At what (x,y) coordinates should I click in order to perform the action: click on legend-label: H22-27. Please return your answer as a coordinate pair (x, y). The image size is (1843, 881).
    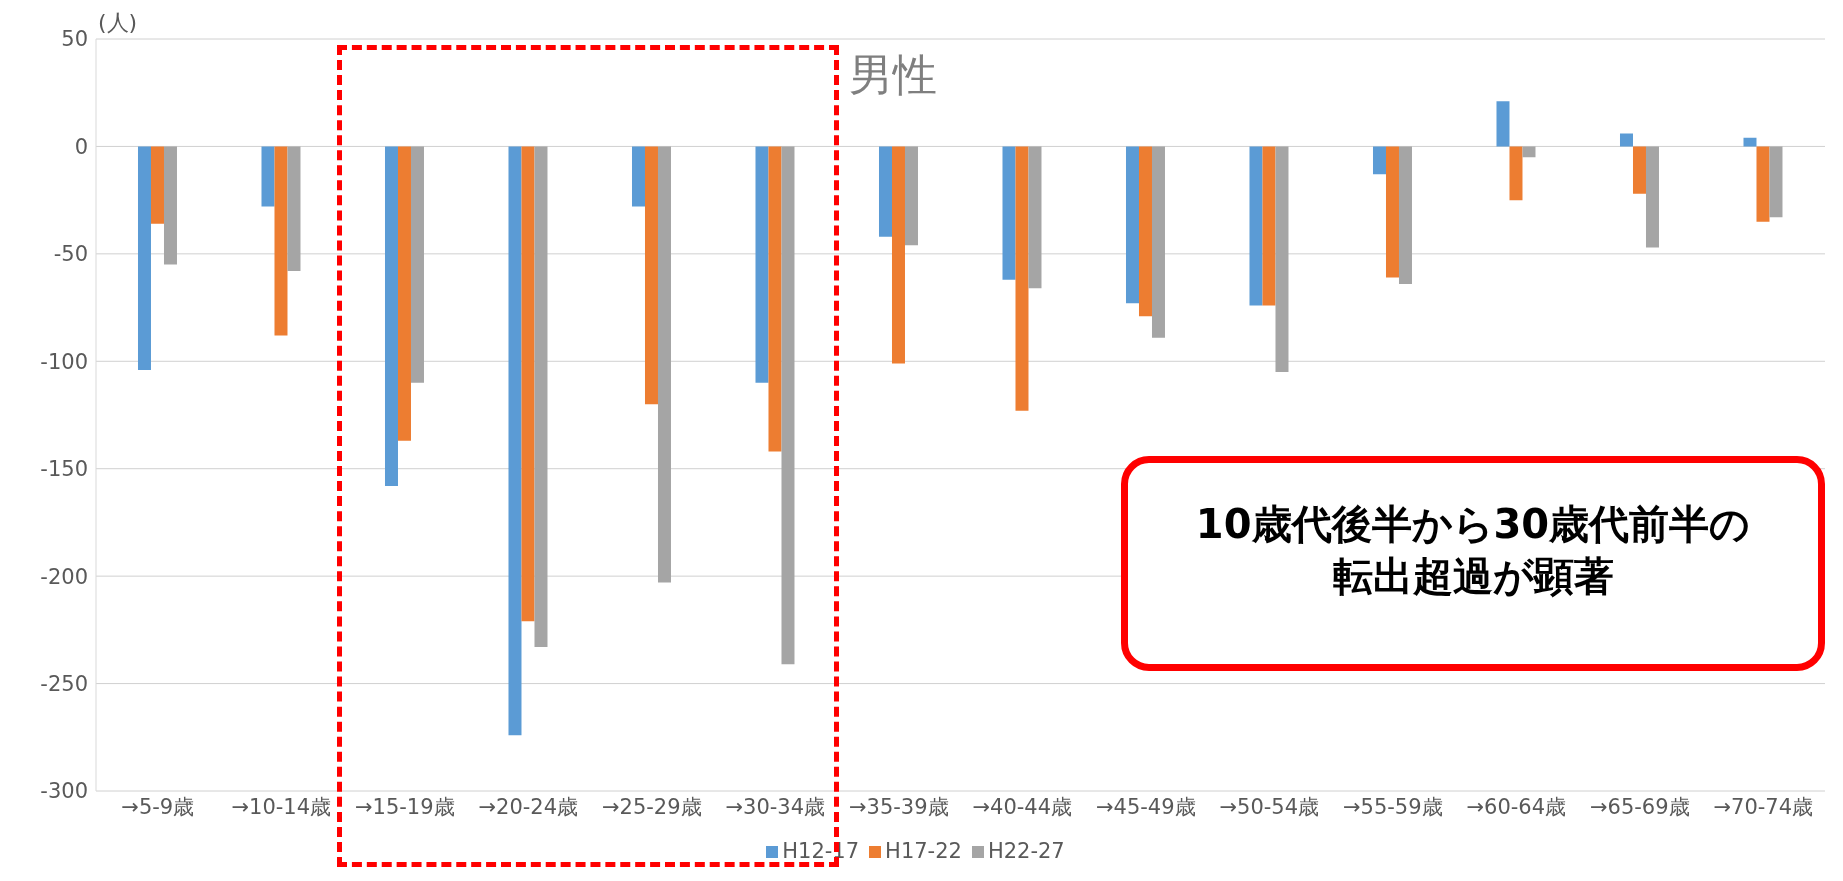
    Looking at the image, I should click on (1026, 851).